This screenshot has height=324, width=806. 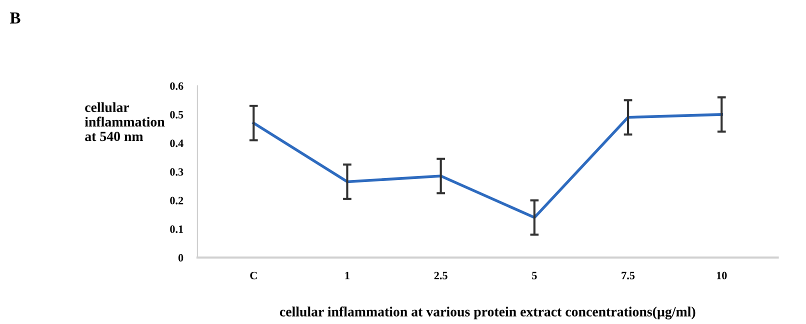 What do you see at coordinates (124, 122) in the screenshot?
I see `y-axis-title: cellular inflammation at 540 nm` at bounding box center [124, 122].